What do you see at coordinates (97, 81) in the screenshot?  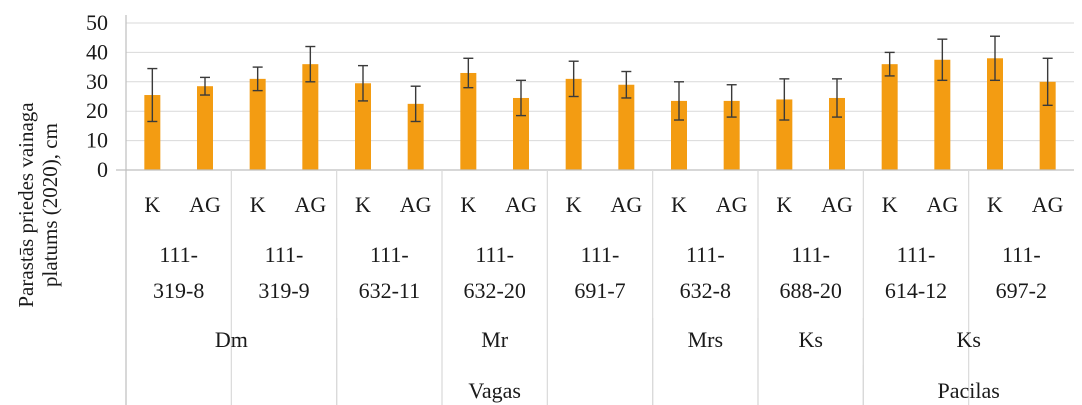 I see `y-tick-label: 30` at bounding box center [97, 81].